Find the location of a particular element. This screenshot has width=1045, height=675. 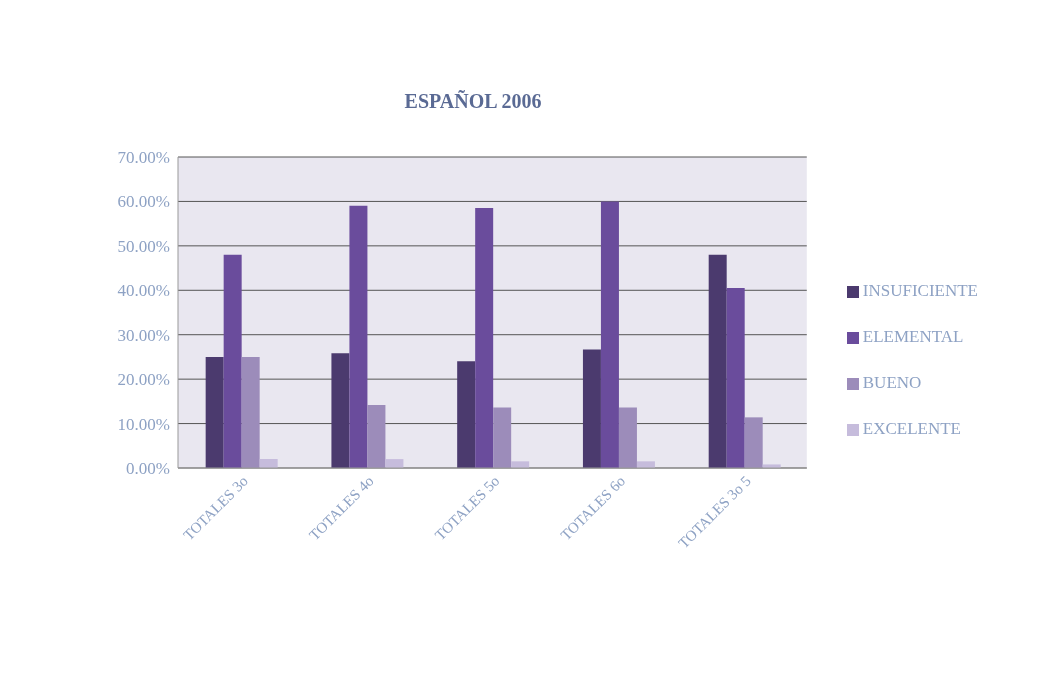

y-tick-label: 10.00% is located at coordinates (143, 424).